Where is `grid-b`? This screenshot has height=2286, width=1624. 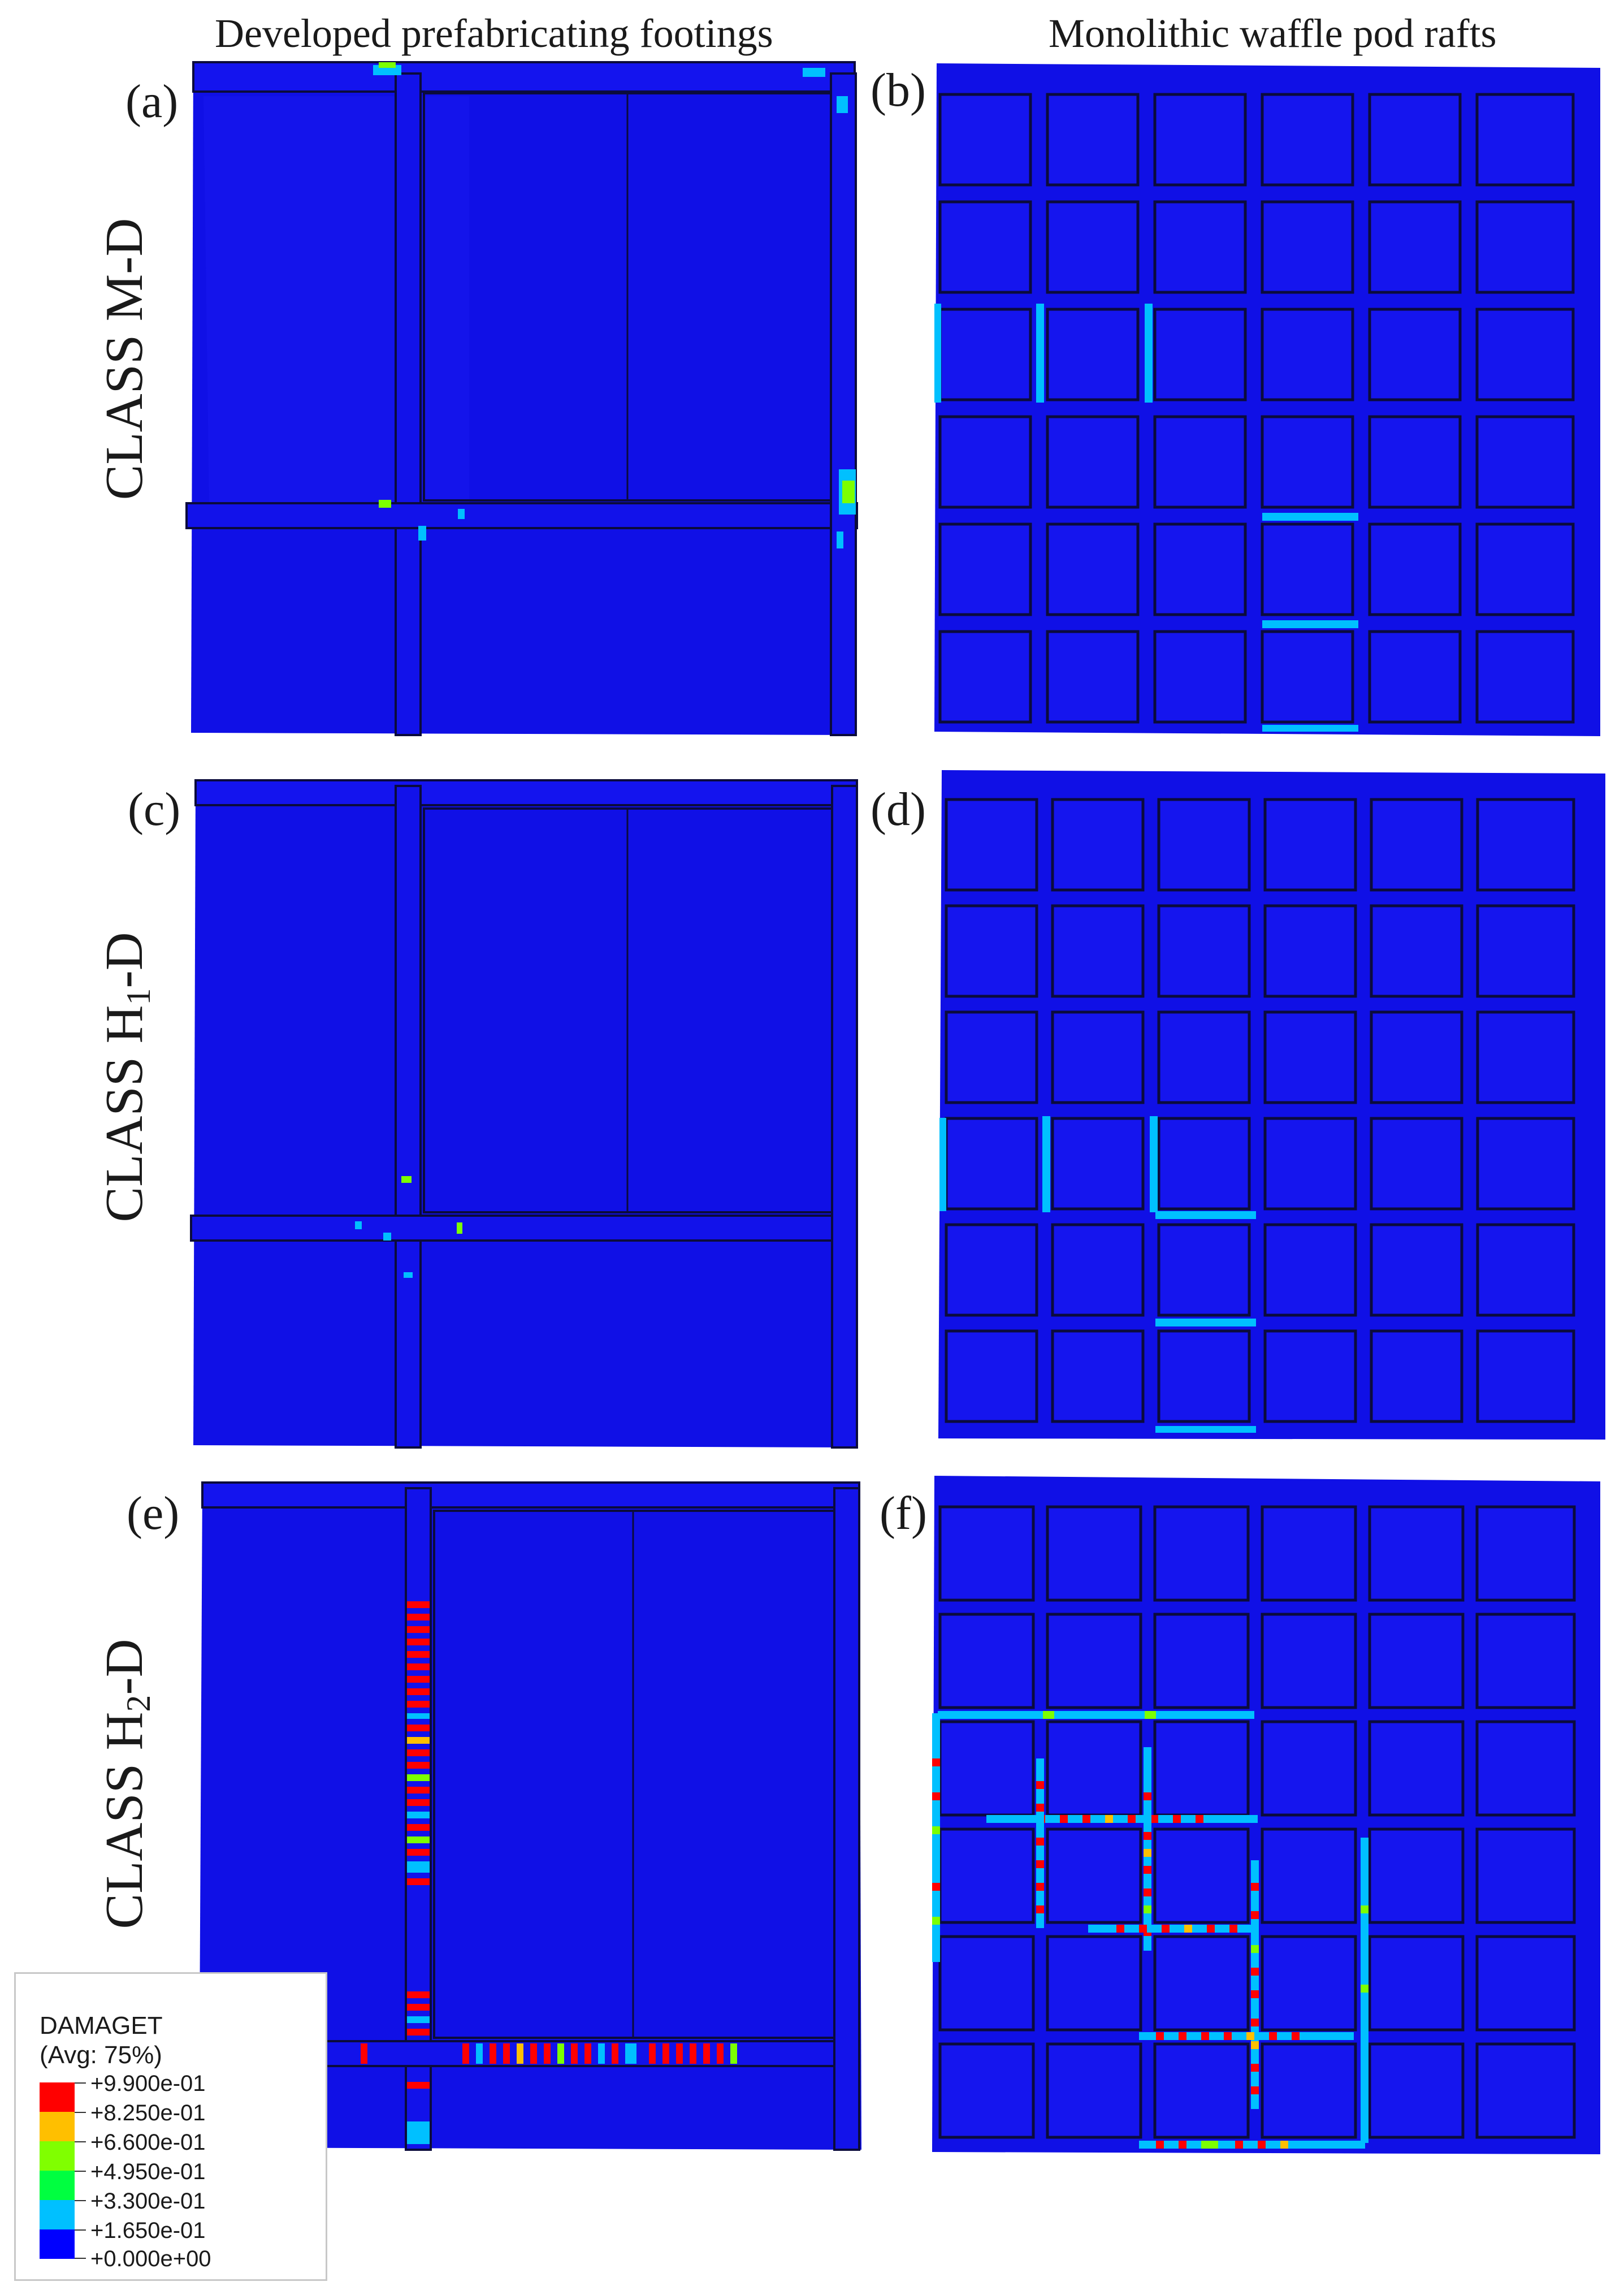
grid-b is located at coordinates (1256, 408).